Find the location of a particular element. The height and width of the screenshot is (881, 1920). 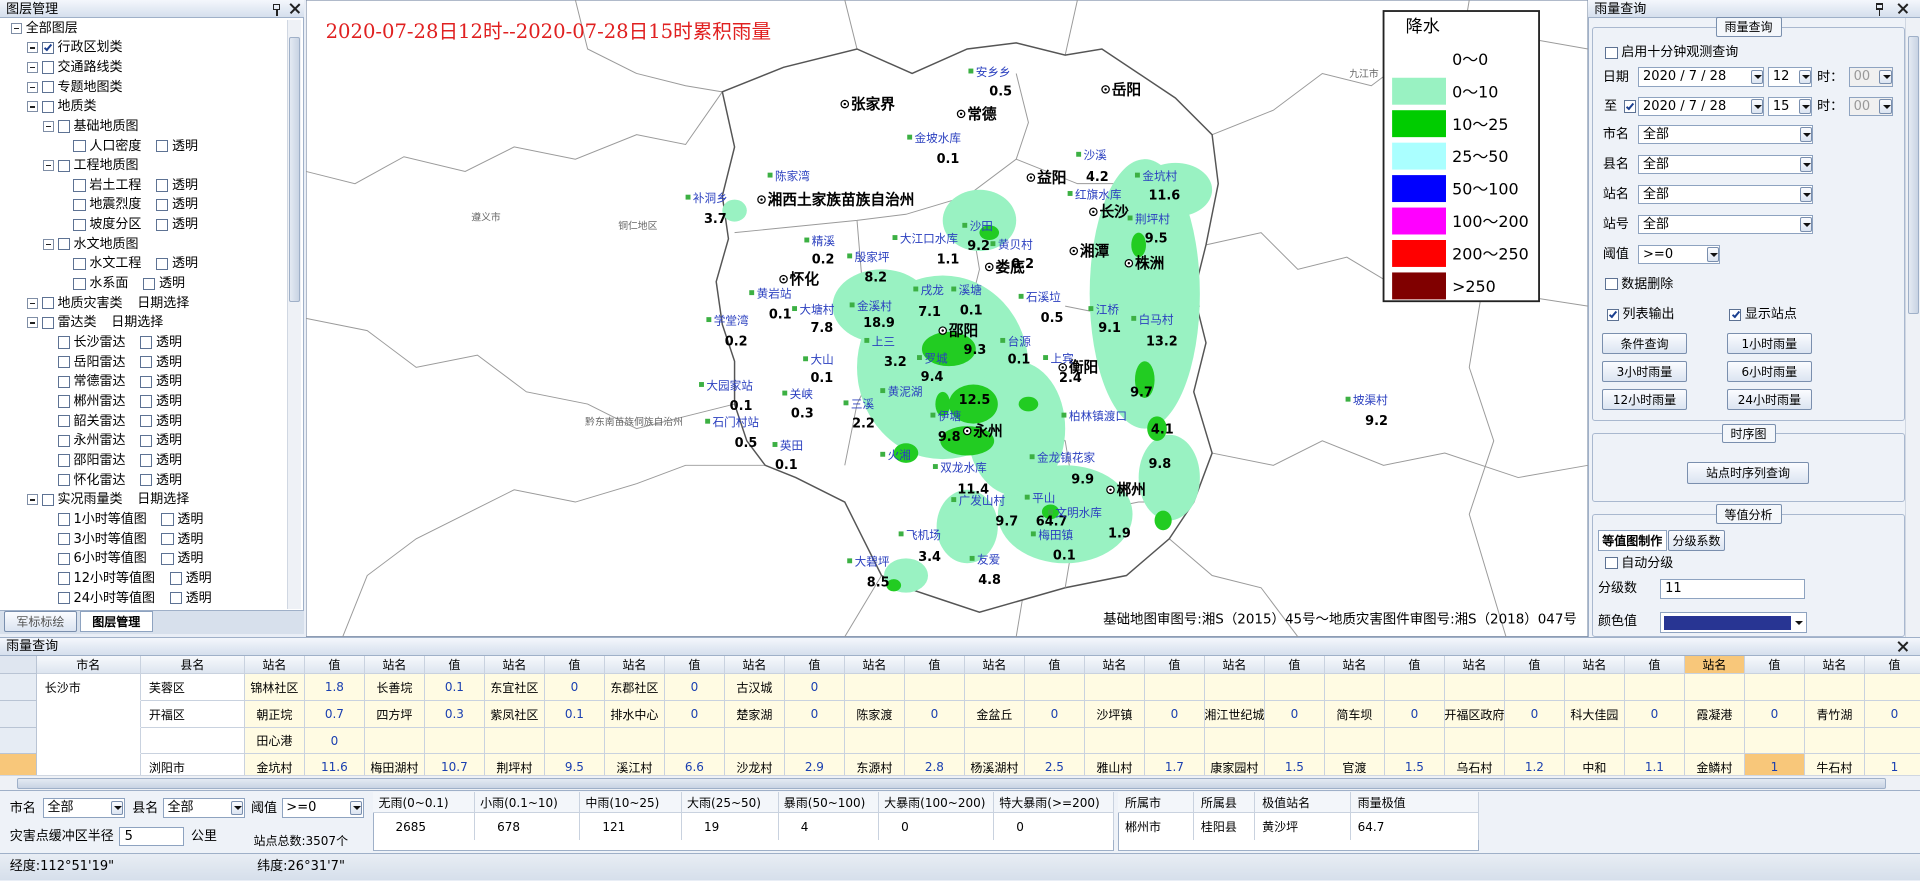

table-cell: 紫凤社区 is located at coordinates (514, 715).